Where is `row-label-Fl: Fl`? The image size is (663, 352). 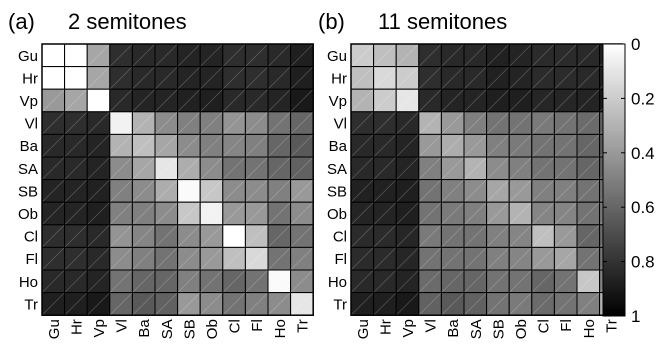
row-label-Fl: Fl is located at coordinates (341, 259).